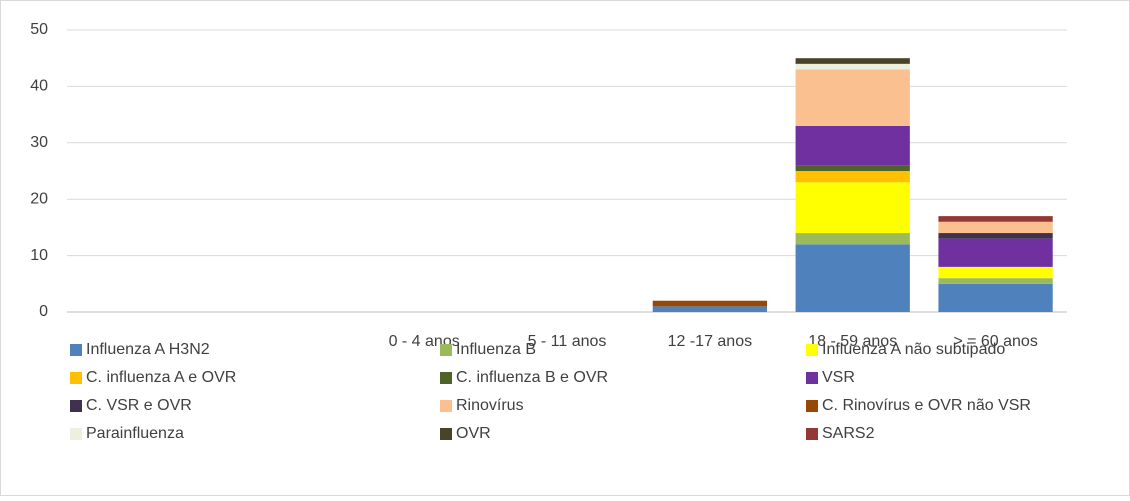 This screenshot has height=501, width=1130. I want to click on legend-label: SARS2, so click(848, 433).